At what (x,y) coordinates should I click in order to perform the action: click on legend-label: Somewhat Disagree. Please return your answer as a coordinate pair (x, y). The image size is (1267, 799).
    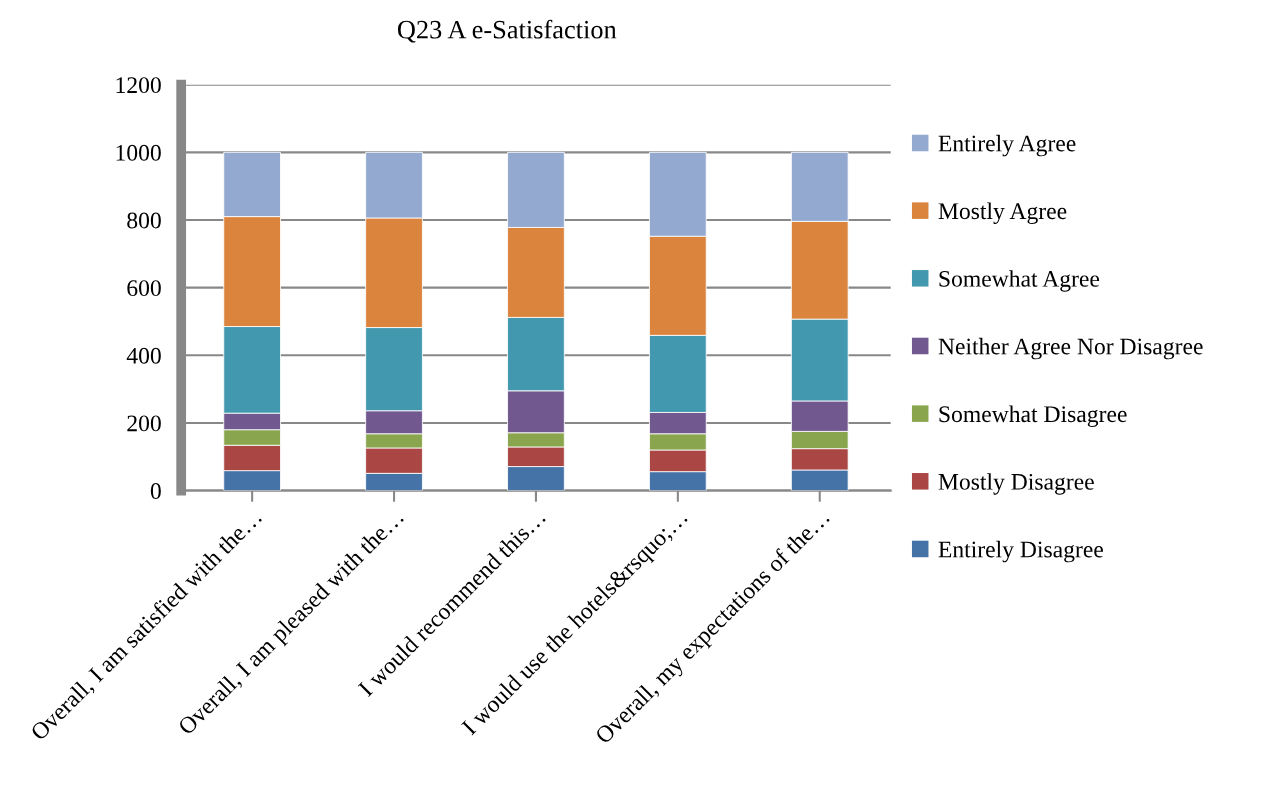
    Looking at the image, I should click on (1033, 416).